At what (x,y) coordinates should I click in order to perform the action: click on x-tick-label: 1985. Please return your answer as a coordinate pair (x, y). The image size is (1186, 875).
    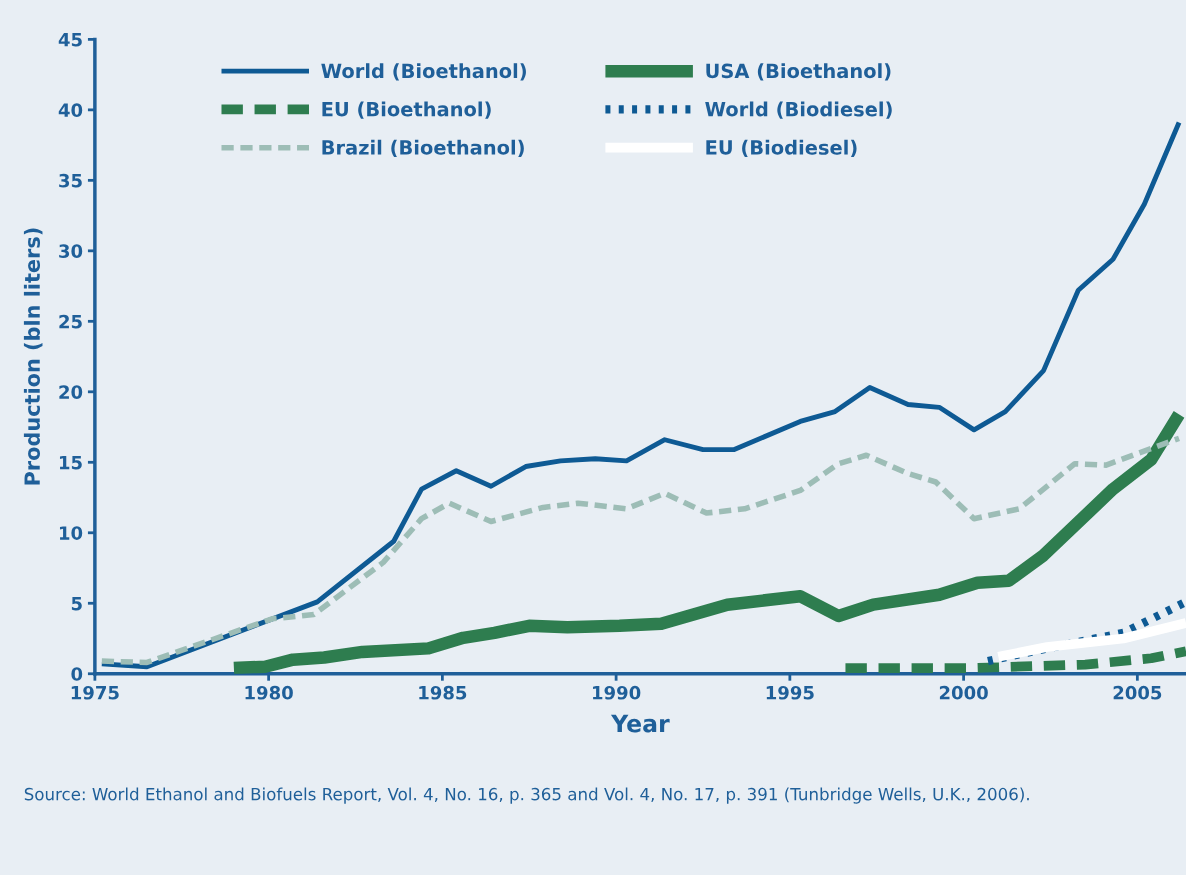
    Looking at the image, I should click on (443, 692).